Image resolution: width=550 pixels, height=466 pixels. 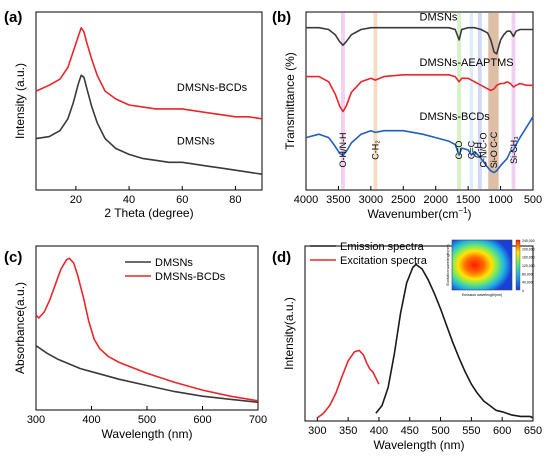 What do you see at coordinates (348, 431) in the screenshot?
I see `x-tick-label: 350` at bounding box center [348, 431].